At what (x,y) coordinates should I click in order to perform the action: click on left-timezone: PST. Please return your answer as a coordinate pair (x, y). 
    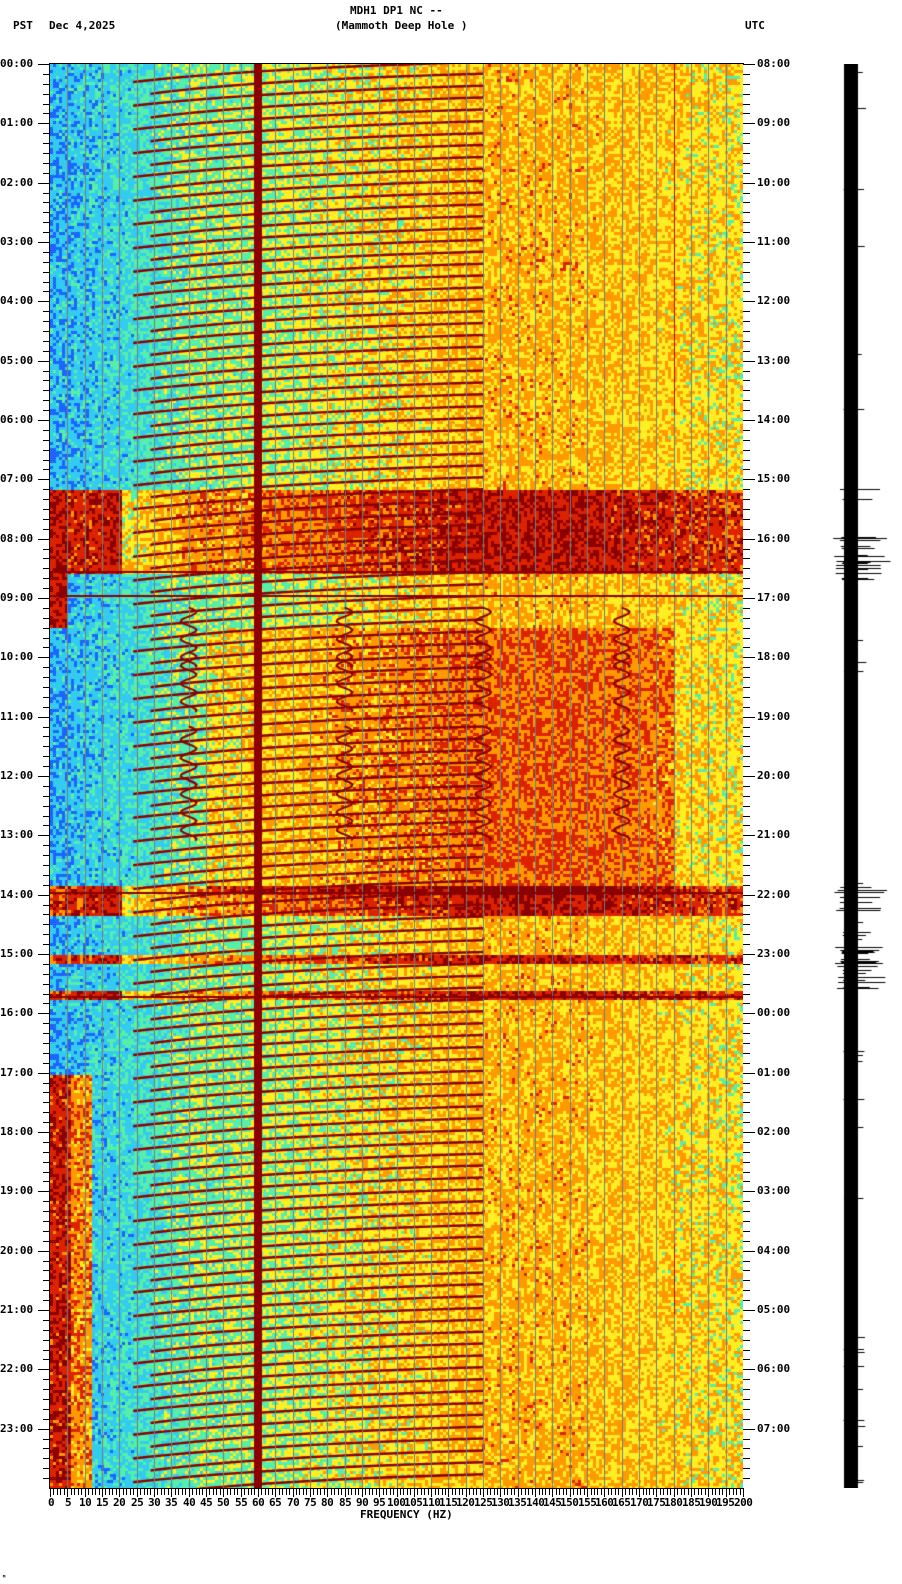
    Looking at the image, I should click on (23, 25).